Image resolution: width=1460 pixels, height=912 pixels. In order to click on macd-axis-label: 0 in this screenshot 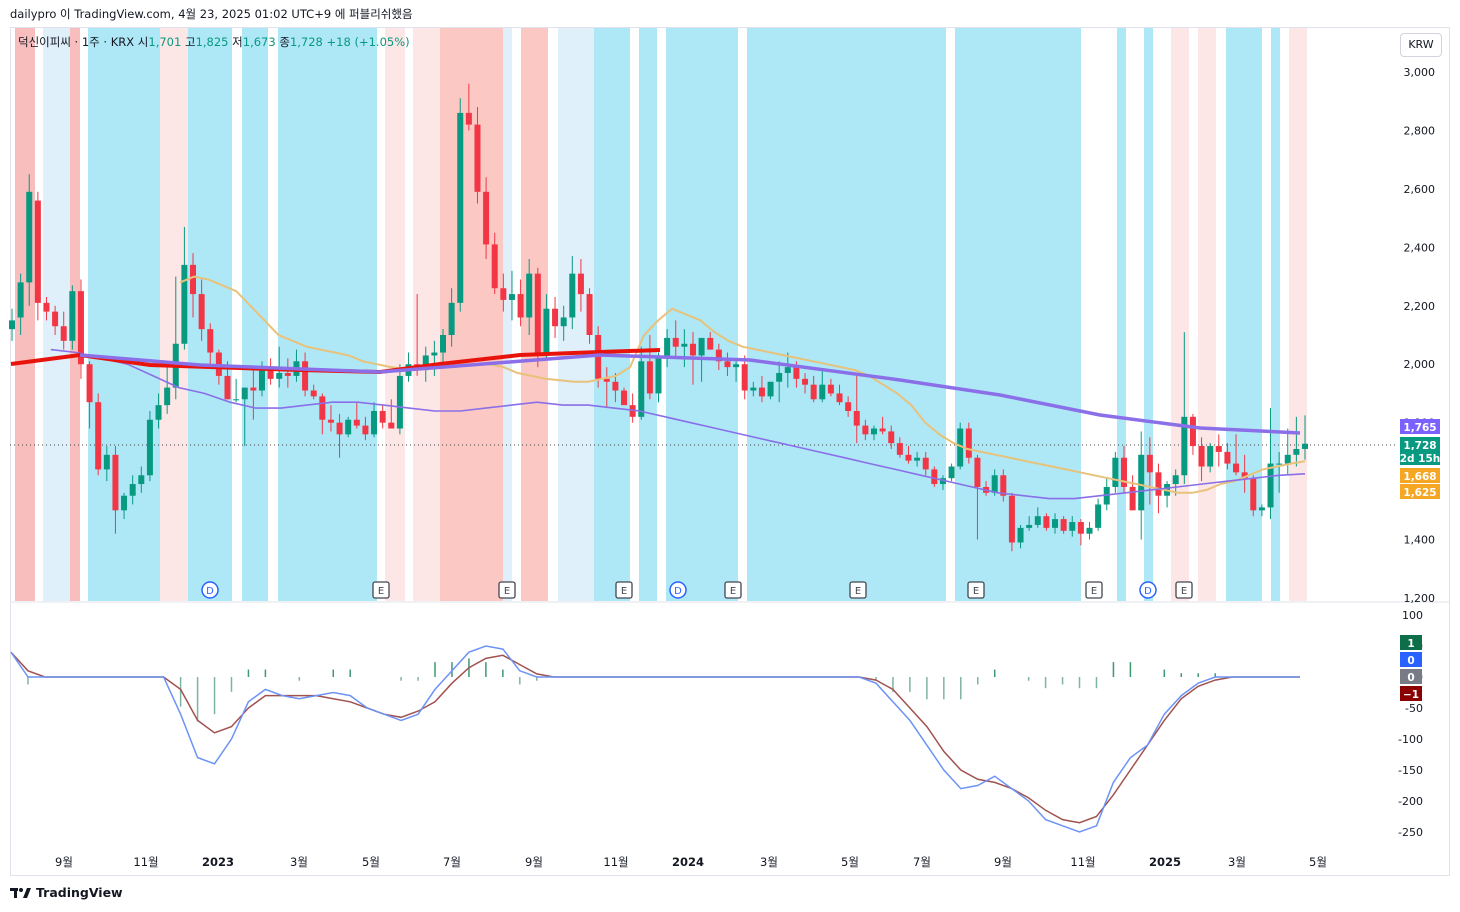, I will do `click(1411, 676)`.